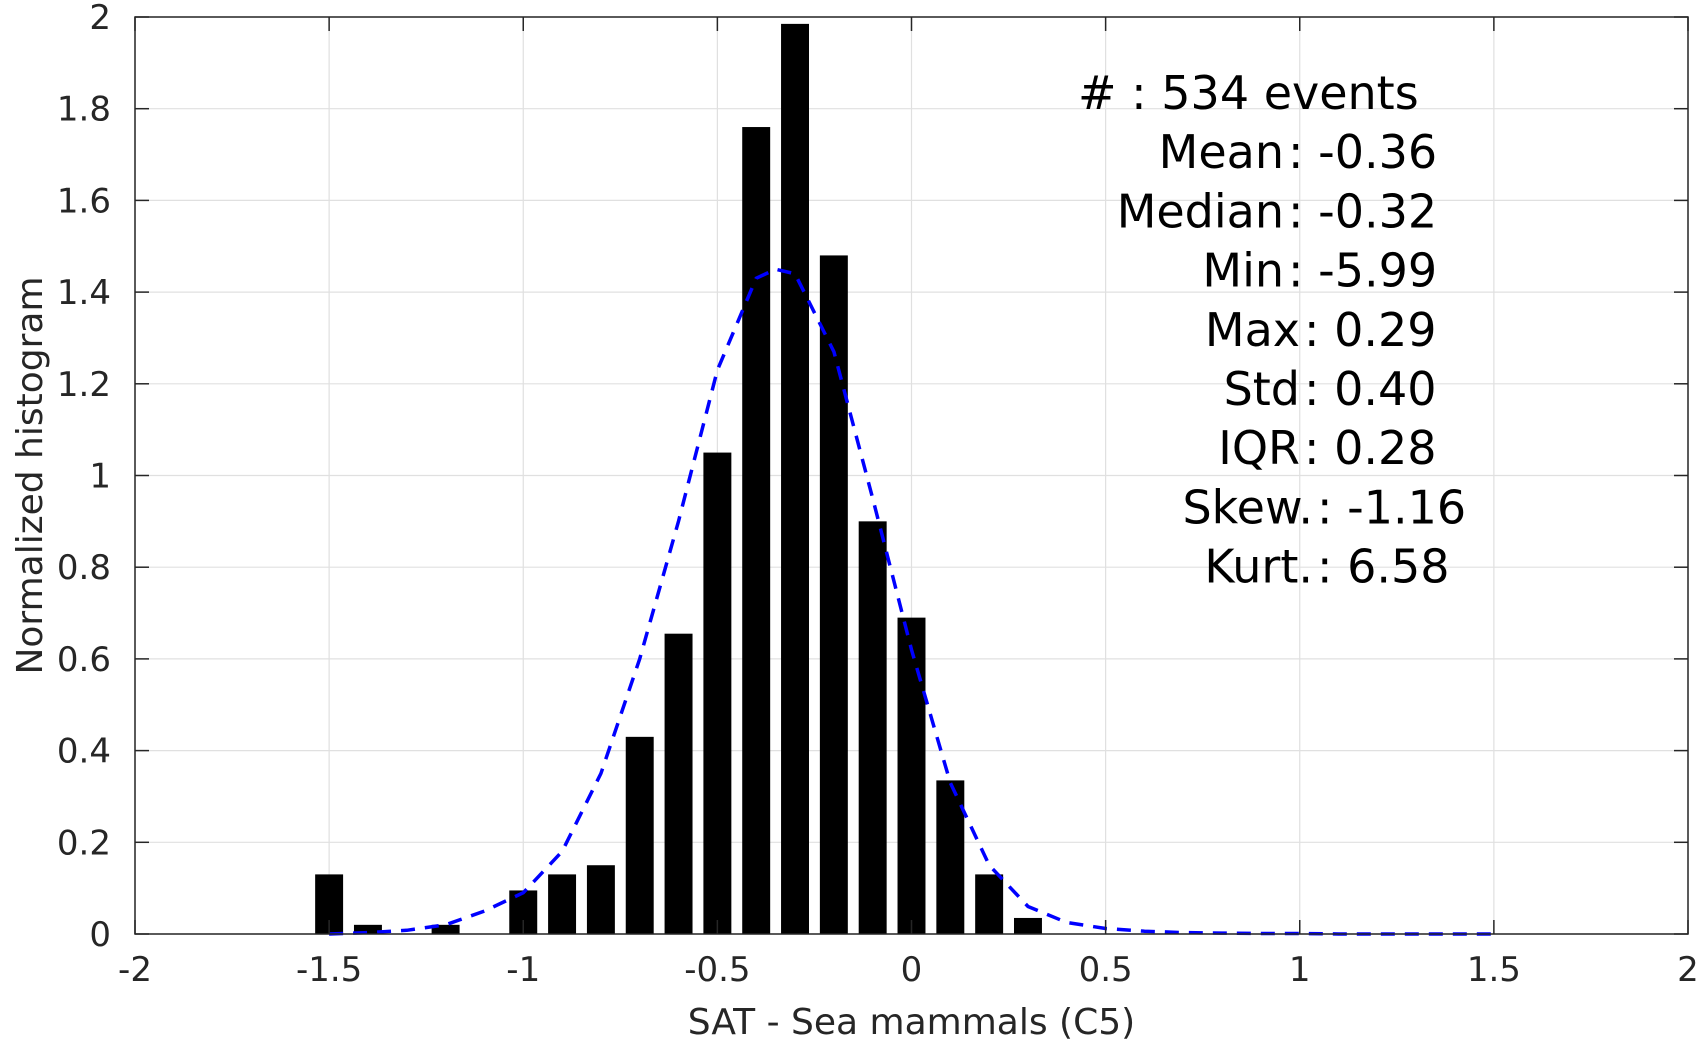 This screenshot has height=1053, width=1703. Describe the element at coordinates (84, 385) in the screenshot. I see `y-tick-label: 1.2` at that location.